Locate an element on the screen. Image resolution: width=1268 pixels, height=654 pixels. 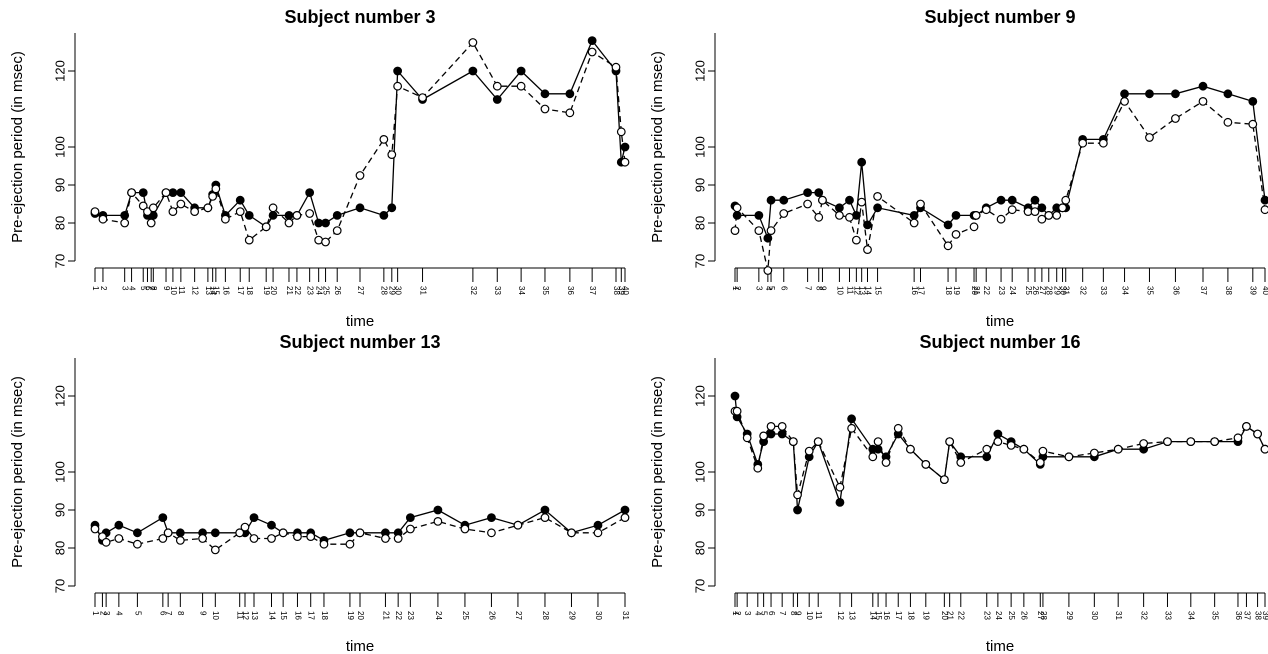
x-tick-label: 25 is located at coordinates (1011, 615).